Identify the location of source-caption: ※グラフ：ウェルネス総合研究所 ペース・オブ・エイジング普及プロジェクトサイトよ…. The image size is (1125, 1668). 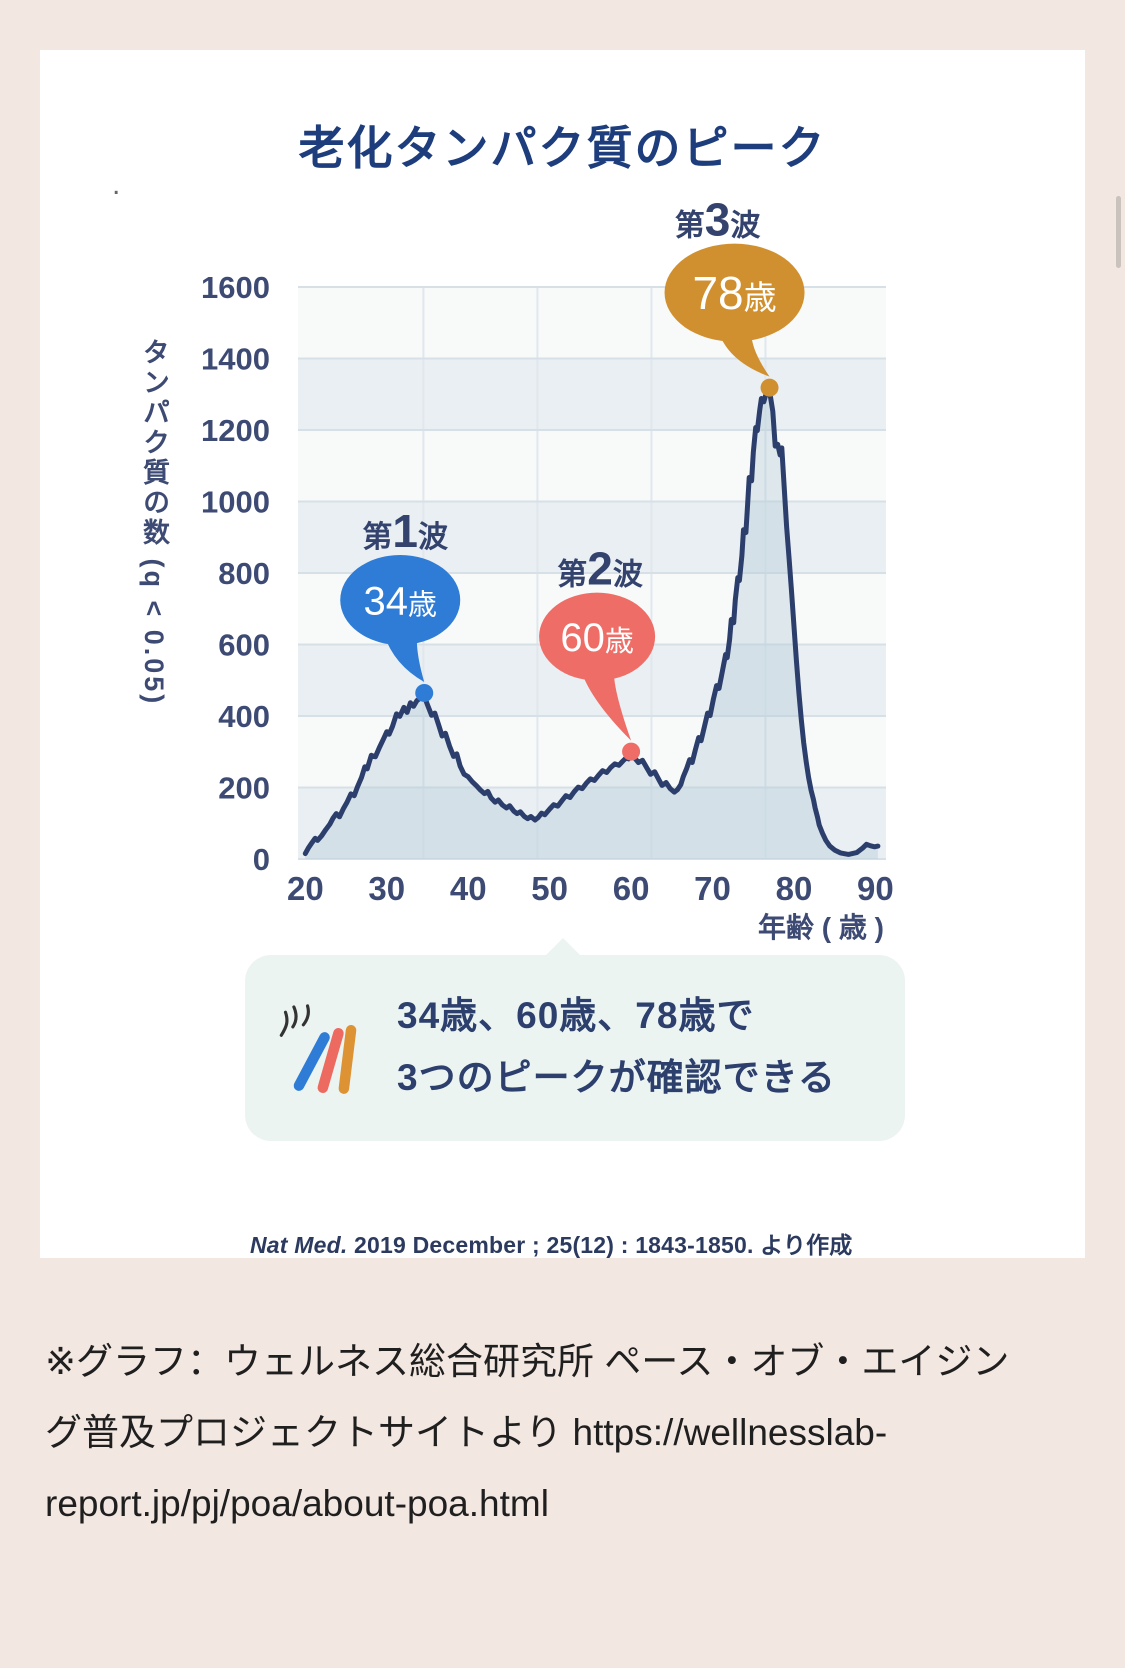
(545, 1432).